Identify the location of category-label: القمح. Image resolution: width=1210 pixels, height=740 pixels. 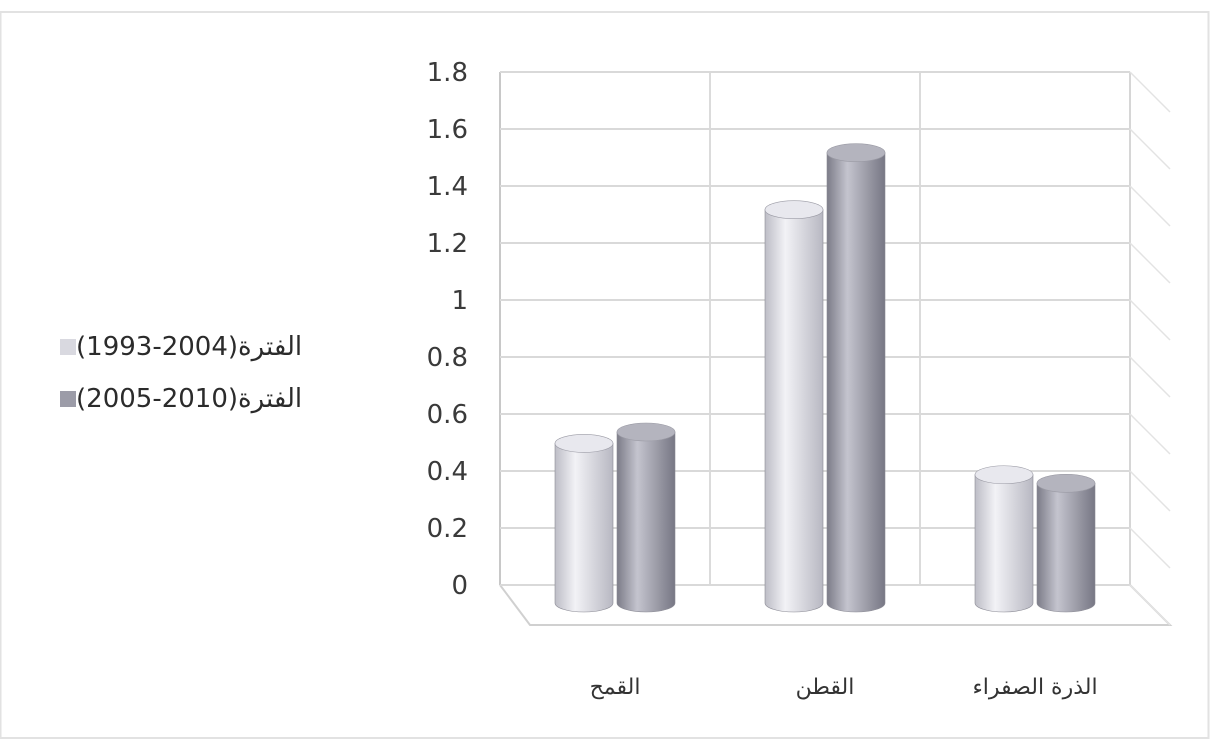
(615, 687).